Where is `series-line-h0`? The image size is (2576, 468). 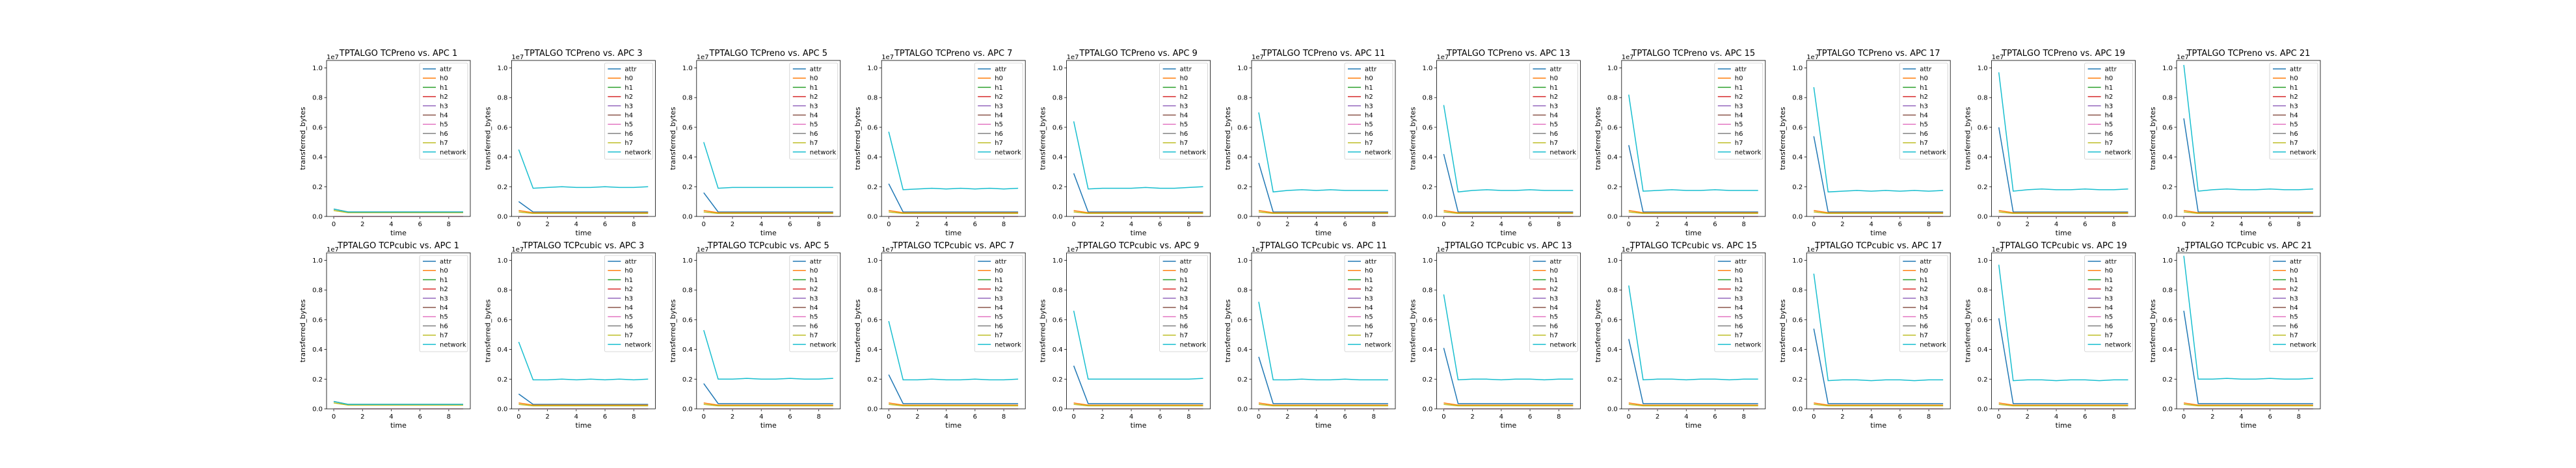
series-line-h0 is located at coordinates (768, 212).